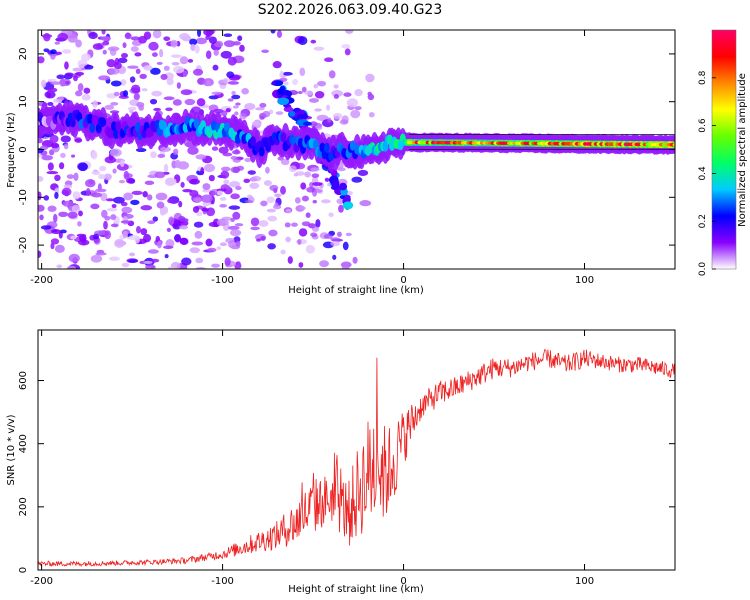  Describe the element at coordinates (41, 280) in the screenshot. I see `x-tick-label: -200` at that location.